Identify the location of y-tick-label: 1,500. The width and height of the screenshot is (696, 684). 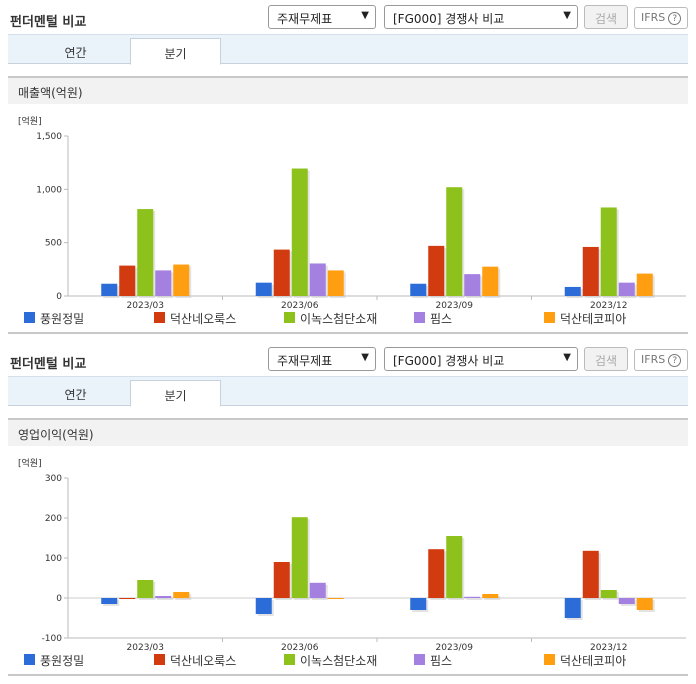
(49, 137).